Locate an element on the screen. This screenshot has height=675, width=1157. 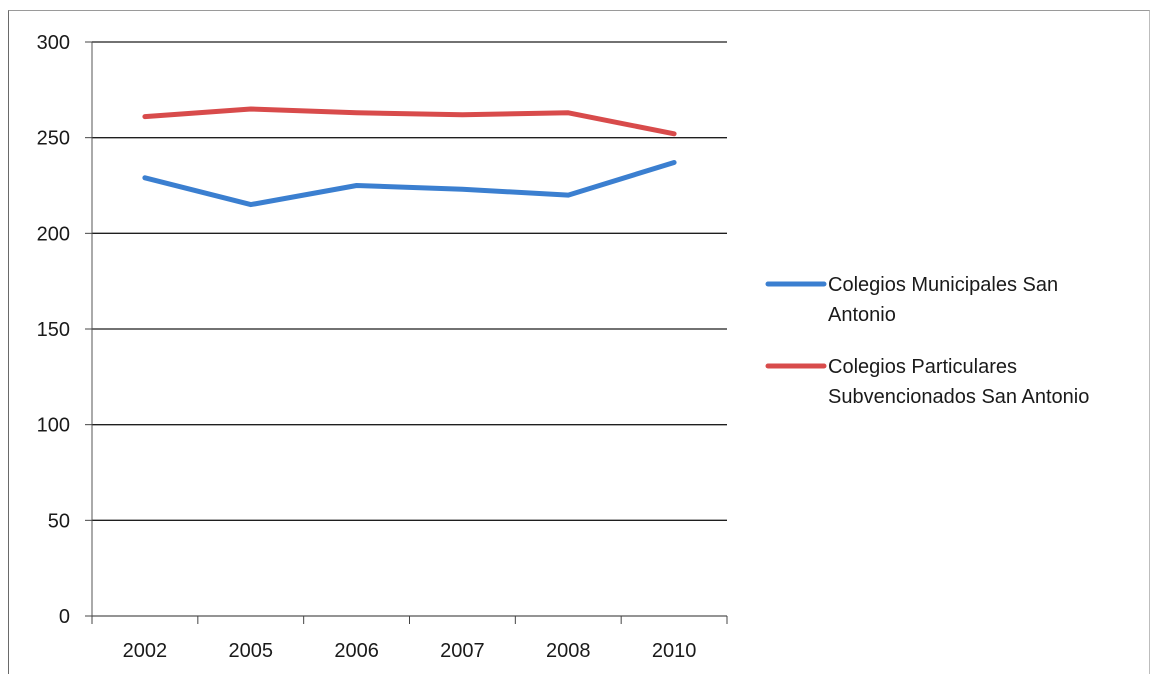
legend-label-1-line-2: Antonio is located at coordinates (862, 315).